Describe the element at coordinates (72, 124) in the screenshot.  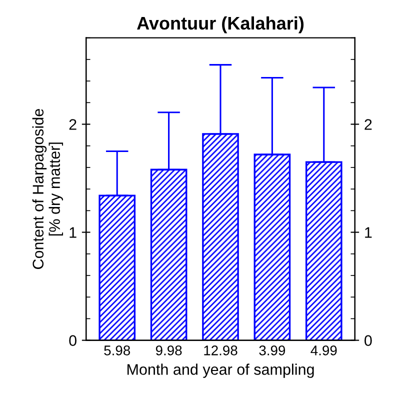
I see `y-tick-label: 2` at that location.